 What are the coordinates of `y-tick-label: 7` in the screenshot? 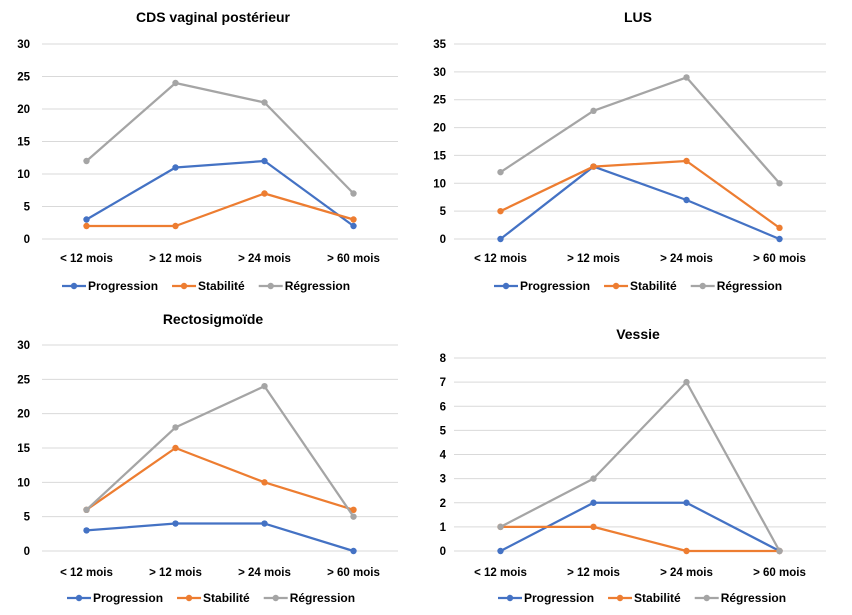 It's located at (443, 383).